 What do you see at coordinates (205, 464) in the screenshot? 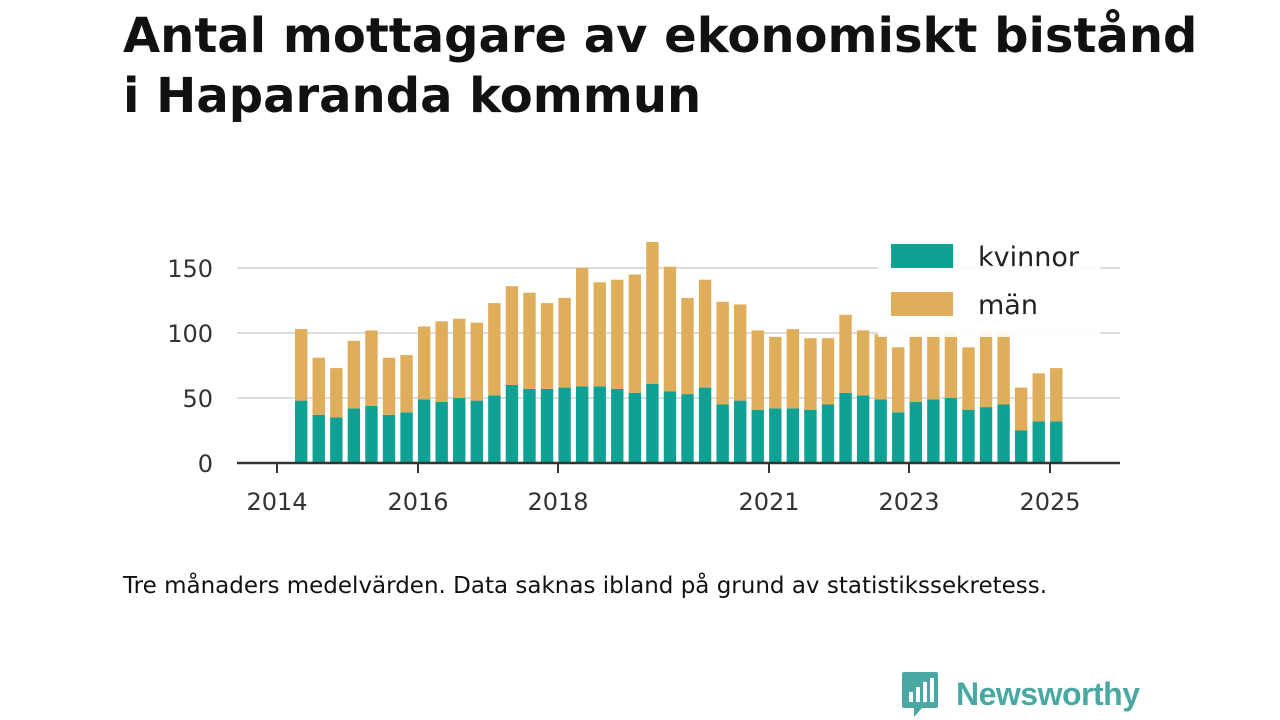
I see `y-tick-label: 0` at bounding box center [205, 464].